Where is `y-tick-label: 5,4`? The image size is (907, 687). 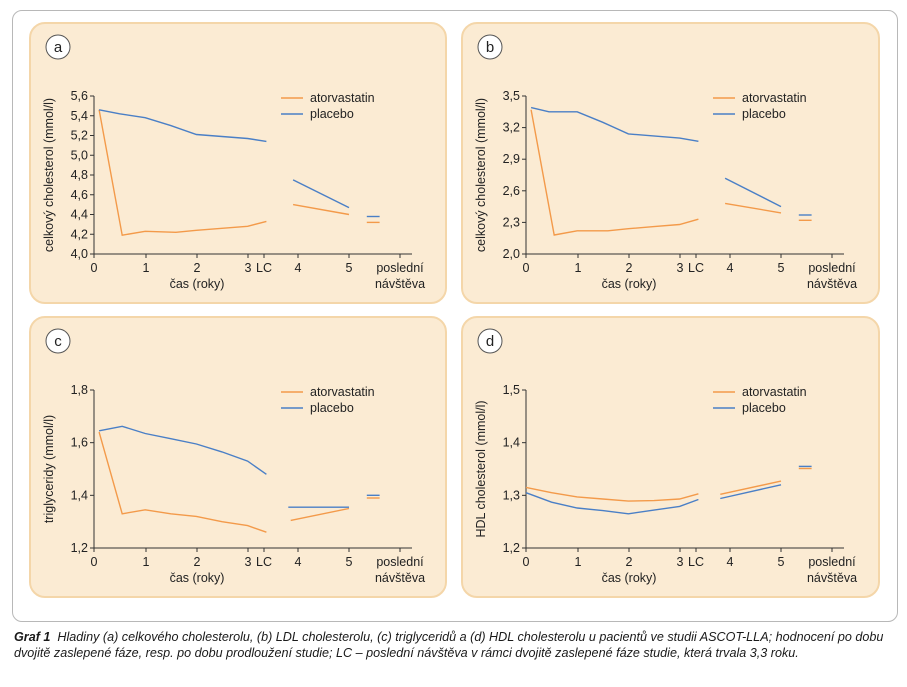 y-tick-label: 5,4 is located at coordinates (79, 116).